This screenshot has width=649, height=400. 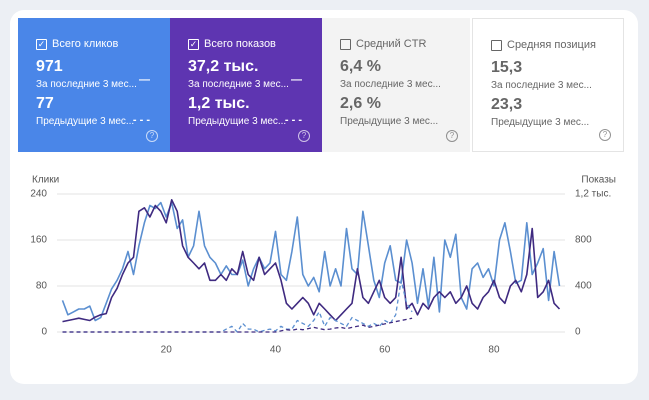 I want to click on y-tick-label: 160, so click(x=38, y=240).